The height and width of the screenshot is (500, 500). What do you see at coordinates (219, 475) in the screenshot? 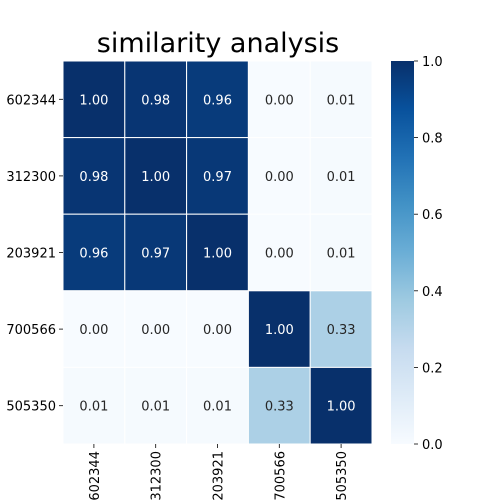
I see `column-tick-label: 203921` at bounding box center [219, 475].